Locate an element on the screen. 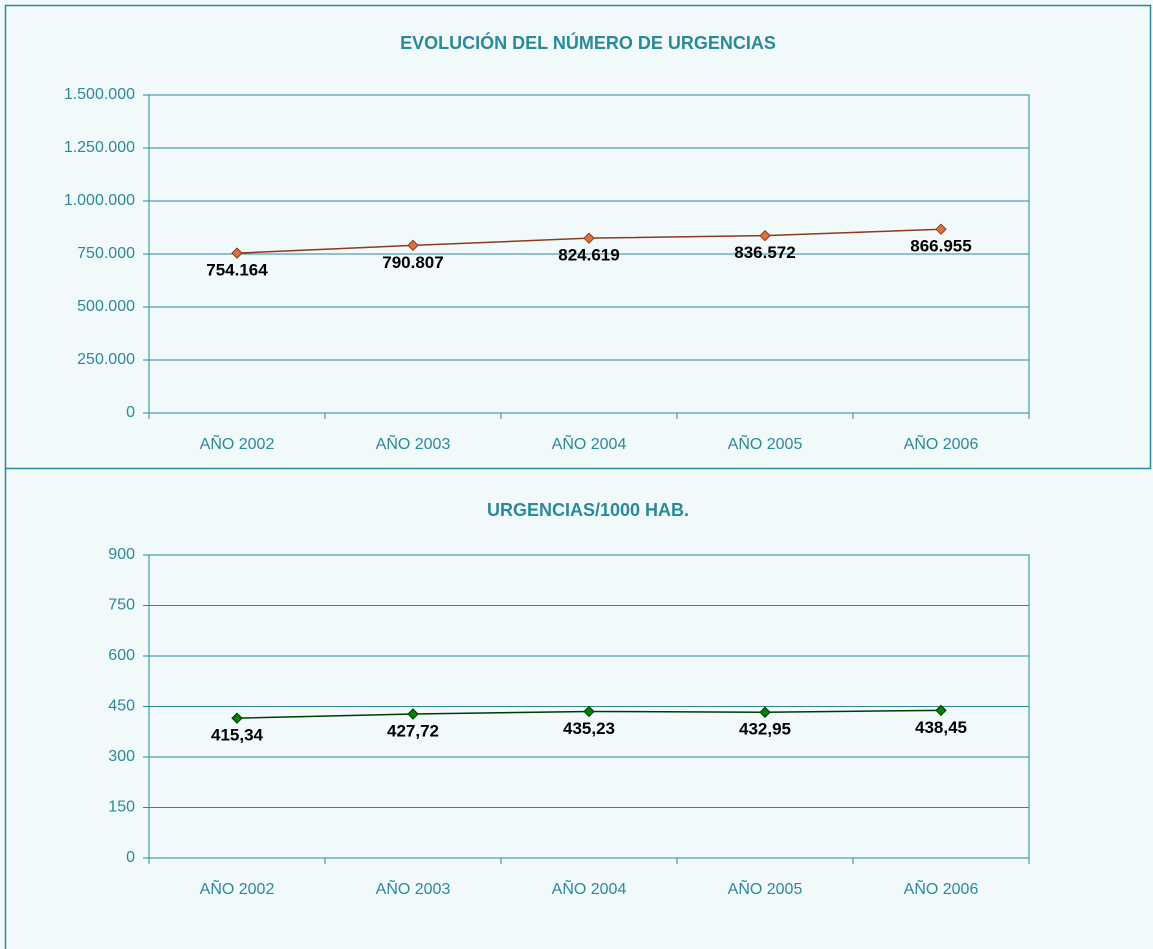 The image size is (1153, 949). data-label: 435,23 is located at coordinates (589, 728).